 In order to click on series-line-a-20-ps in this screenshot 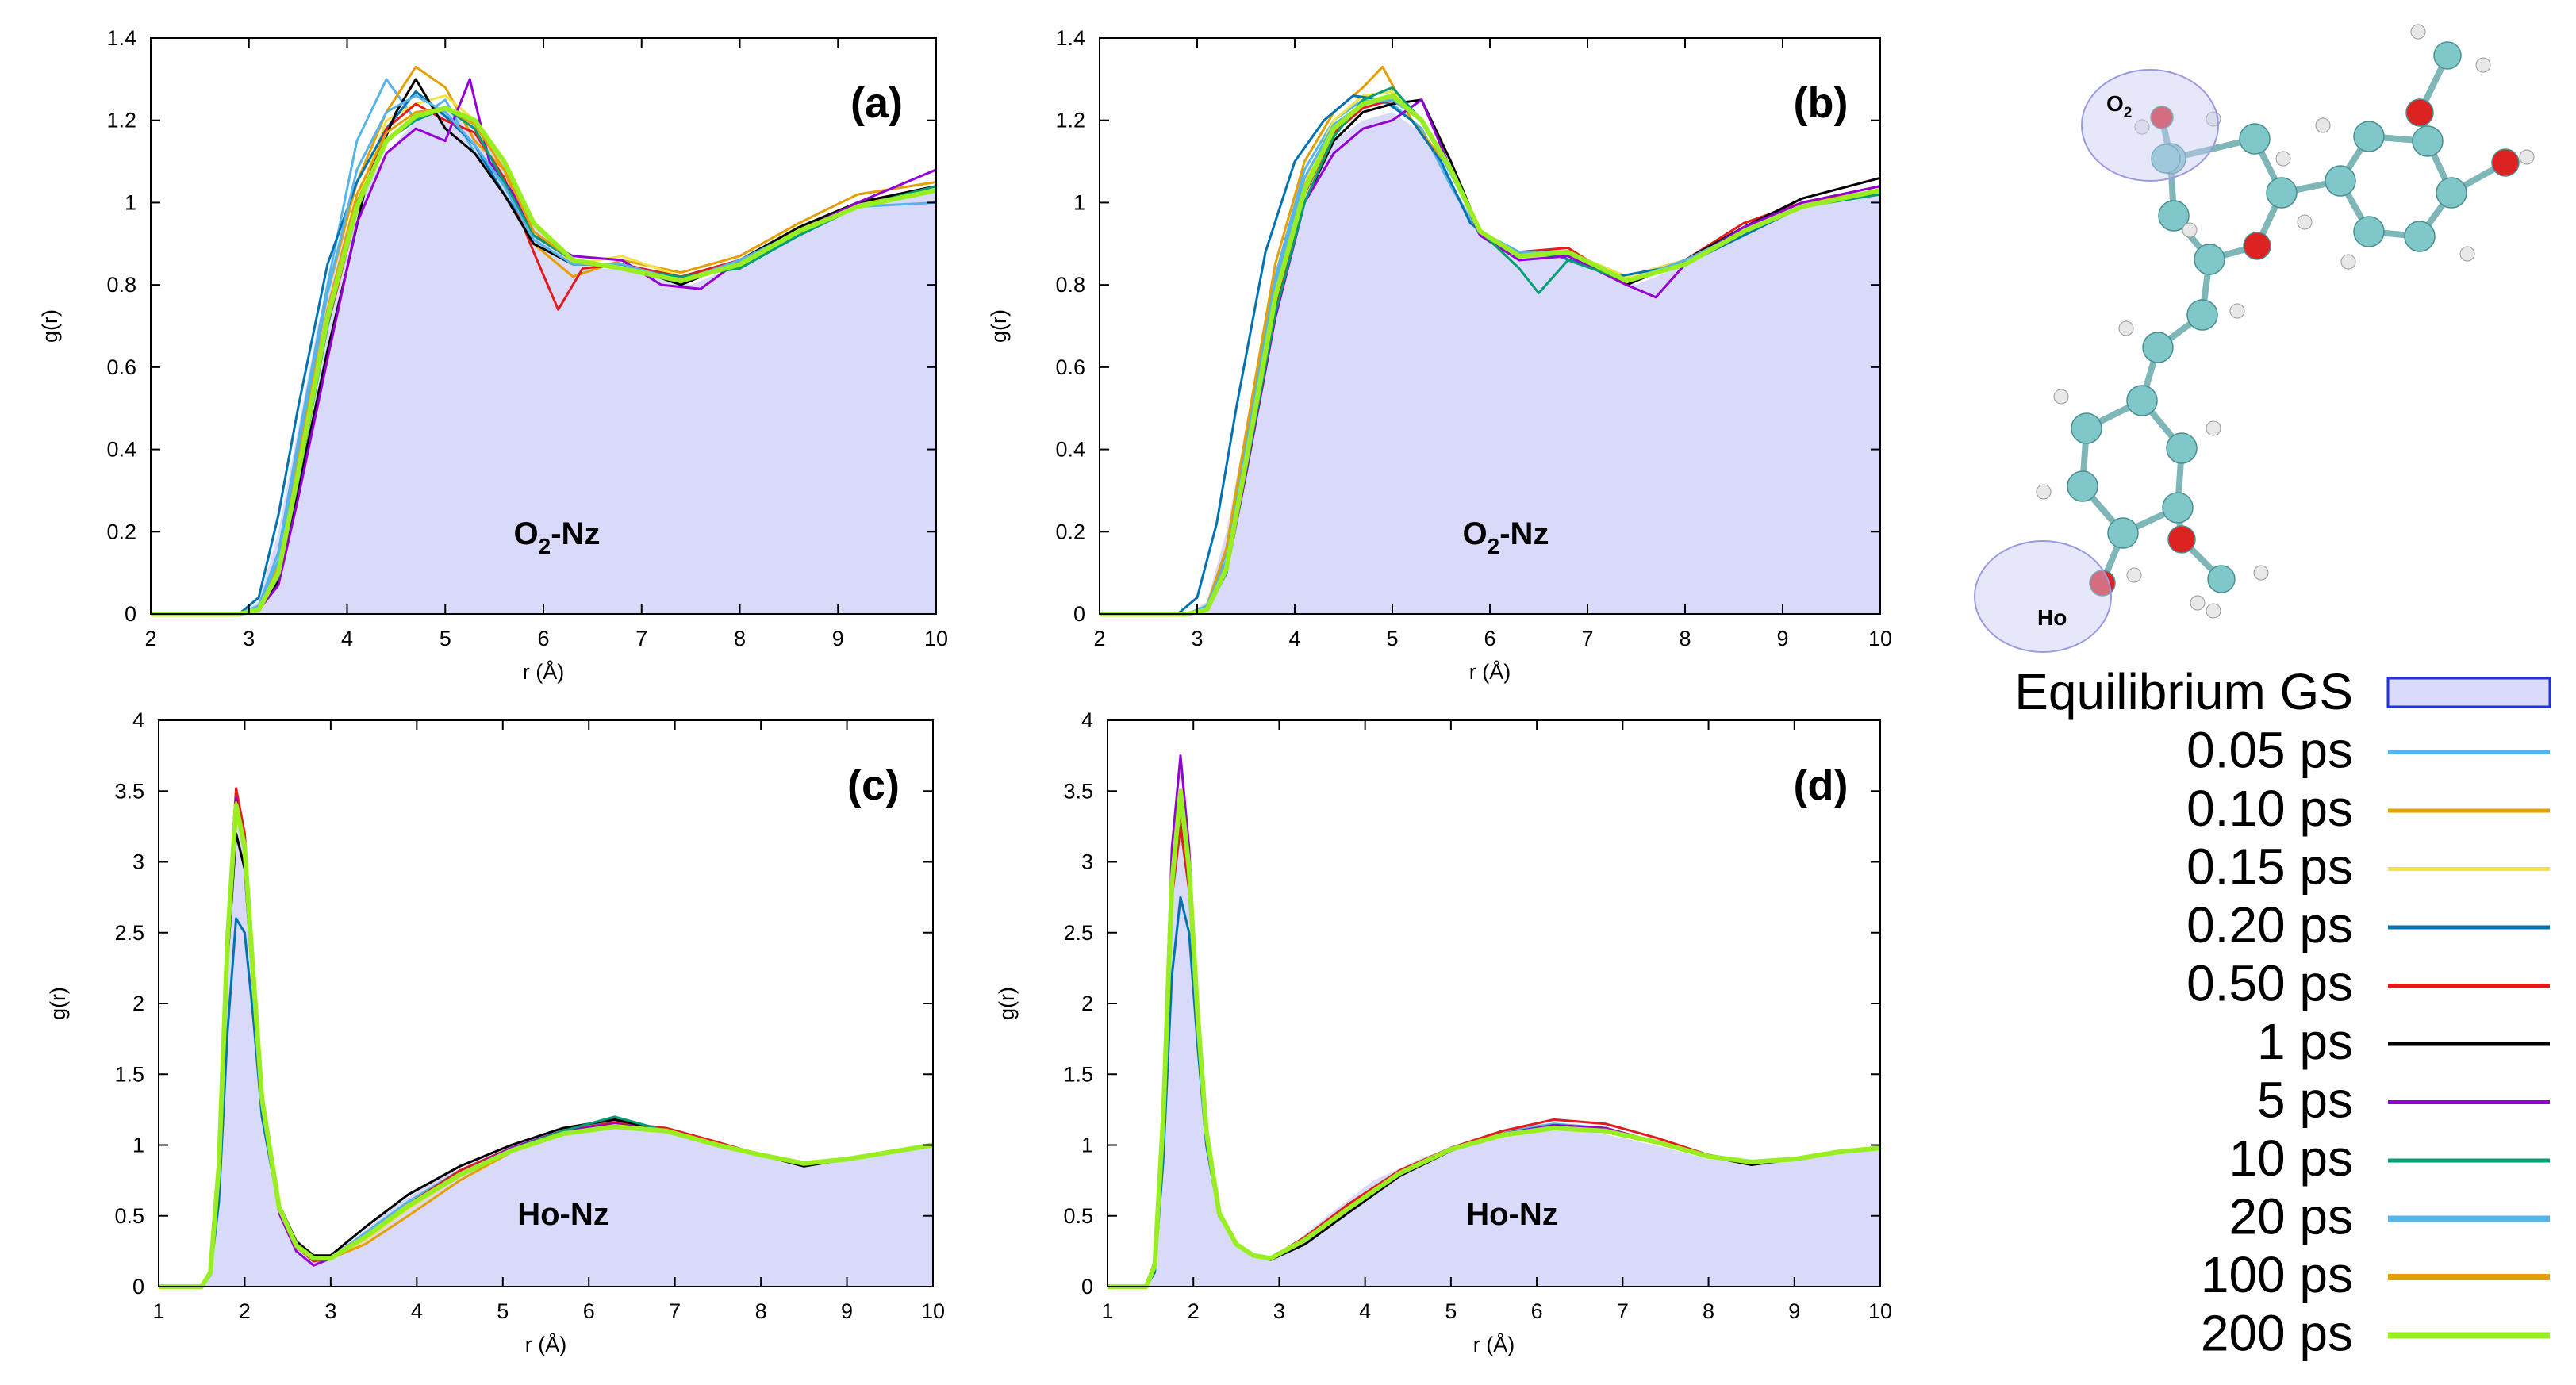, I will do `click(544, 355)`.